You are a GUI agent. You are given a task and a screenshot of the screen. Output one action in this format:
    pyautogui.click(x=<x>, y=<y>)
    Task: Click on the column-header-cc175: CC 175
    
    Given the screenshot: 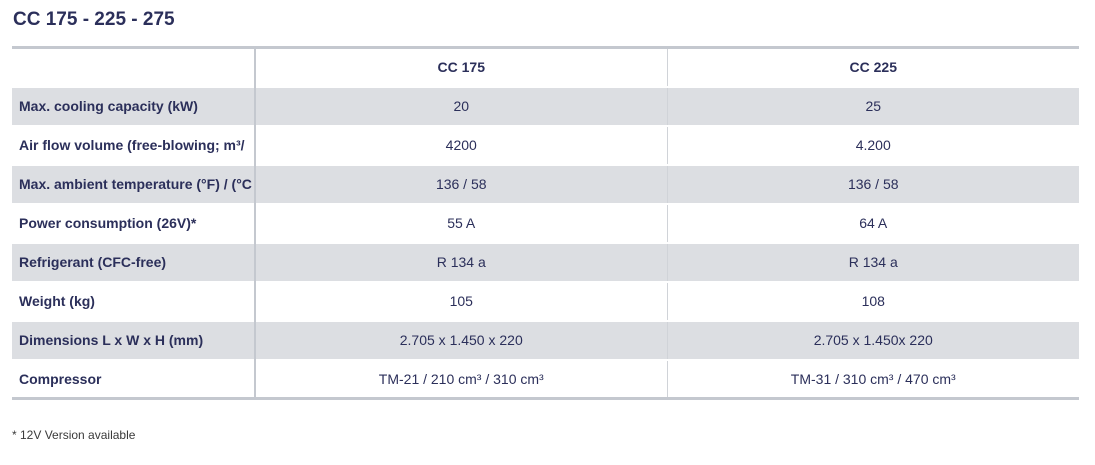 What is the action you would take?
    pyautogui.click(x=460, y=66)
    